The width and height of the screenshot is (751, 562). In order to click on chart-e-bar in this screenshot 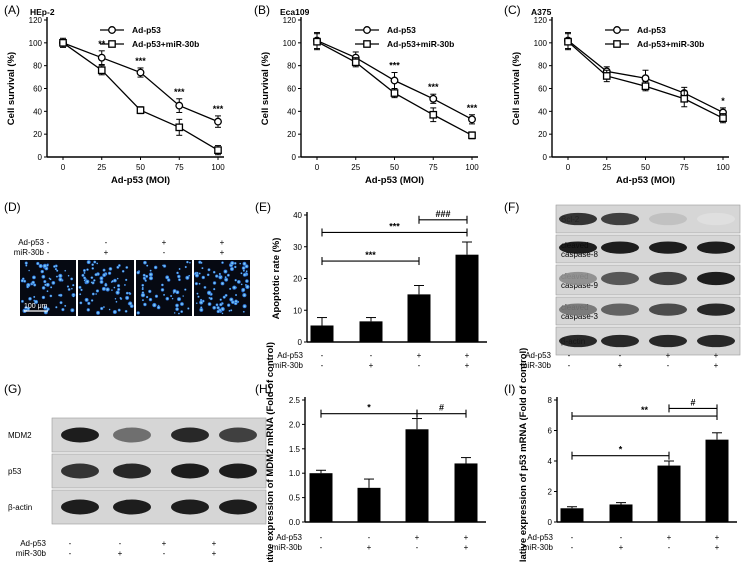, I will do `click(419, 318)`.